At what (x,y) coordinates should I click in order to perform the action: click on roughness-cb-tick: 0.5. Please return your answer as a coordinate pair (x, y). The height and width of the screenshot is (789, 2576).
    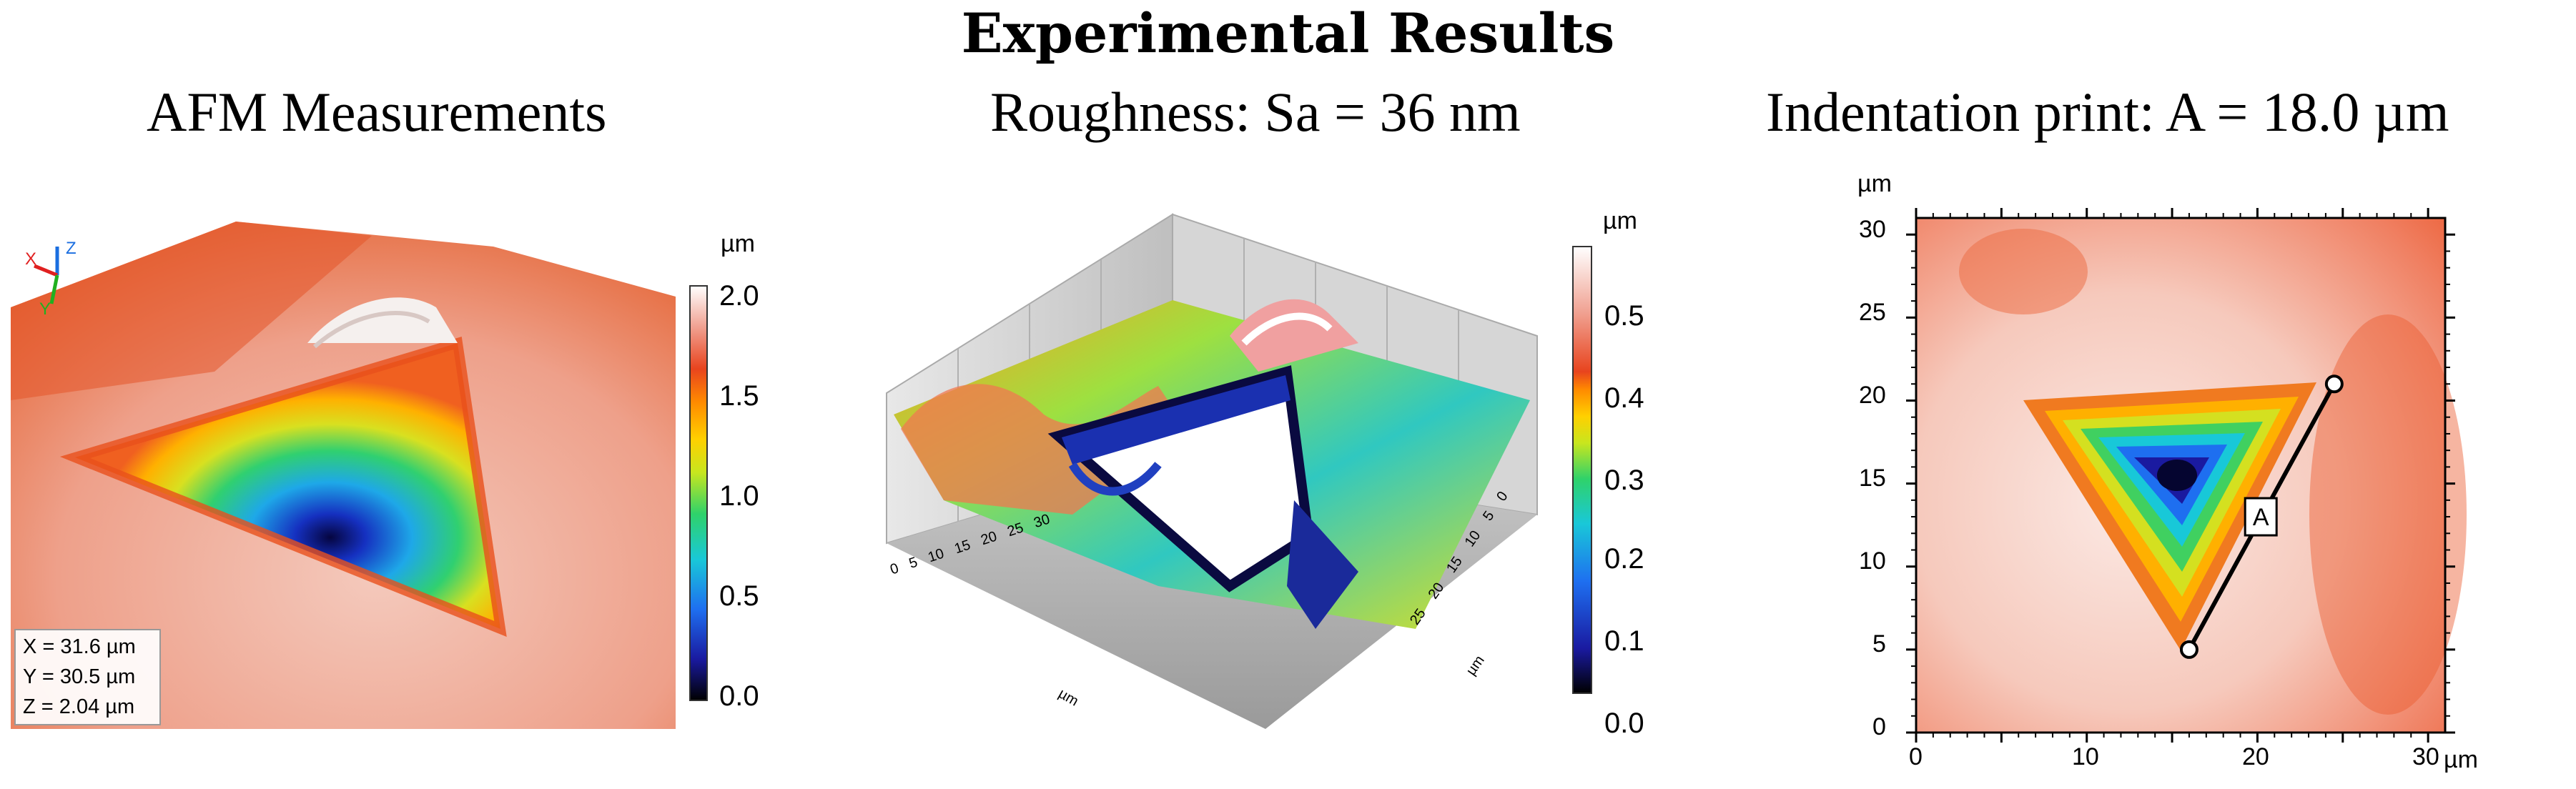
    Looking at the image, I should click on (1624, 316).